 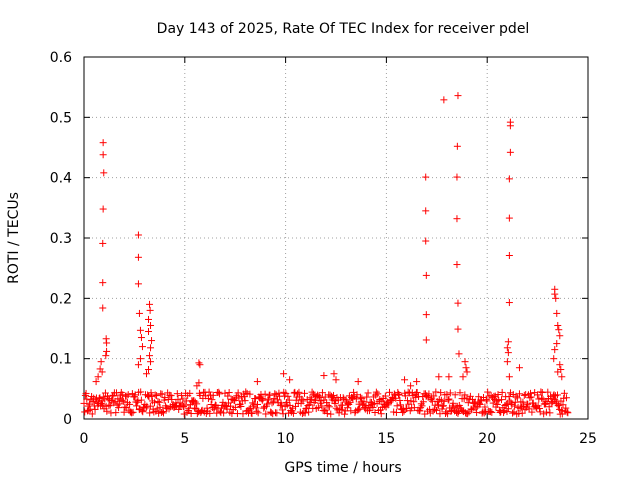 What do you see at coordinates (61, 239) in the screenshot?
I see `y-tick-label: 0.3` at bounding box center [61, 239].